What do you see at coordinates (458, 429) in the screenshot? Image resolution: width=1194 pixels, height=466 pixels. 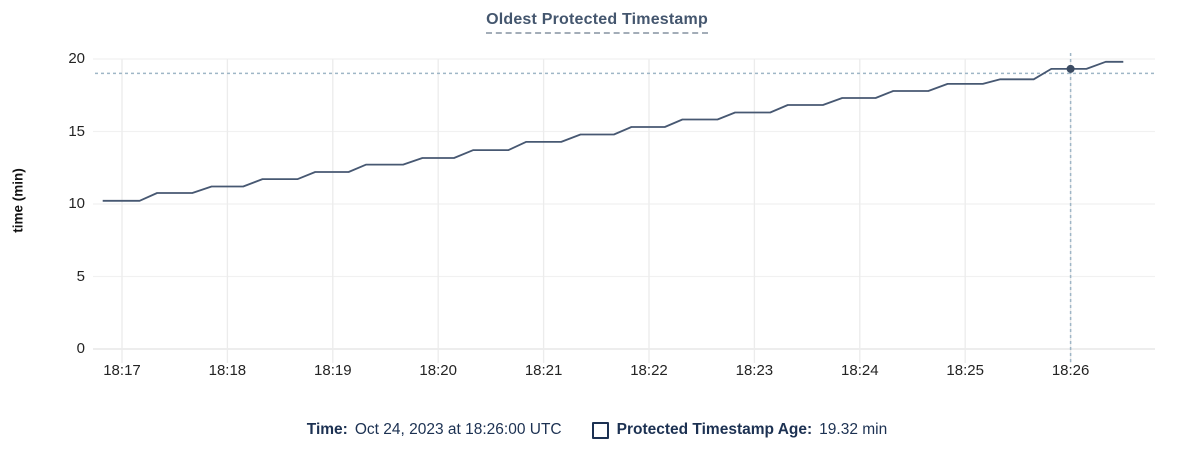 I see `time-value: Oct 24, 2023 at 18:26:00 UTC` at bounding box center [458, 429].